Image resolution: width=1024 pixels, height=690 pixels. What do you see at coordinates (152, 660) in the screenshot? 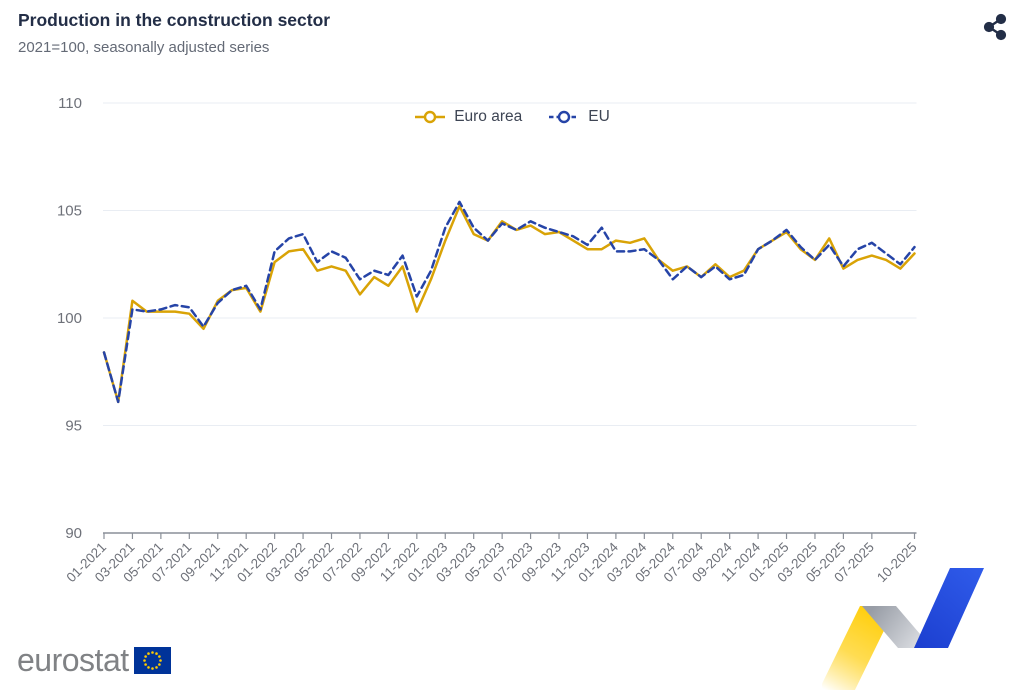
I see `eu-flag-icon` at bounding box center [152, 660].